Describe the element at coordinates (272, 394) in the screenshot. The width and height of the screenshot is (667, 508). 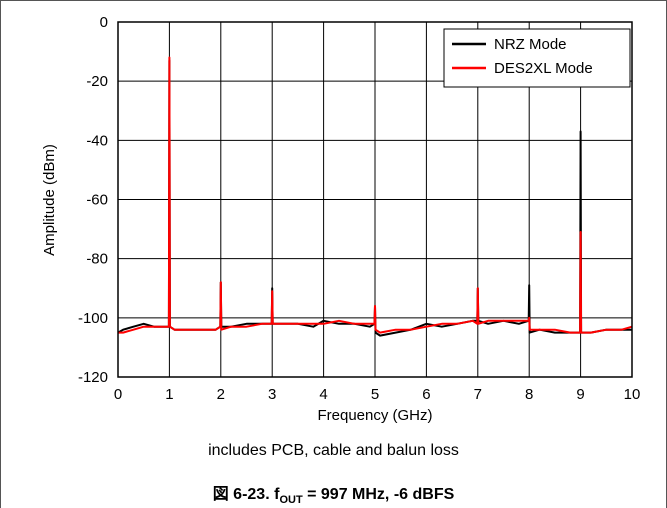
I see `x-tick-label: 3` at that location.